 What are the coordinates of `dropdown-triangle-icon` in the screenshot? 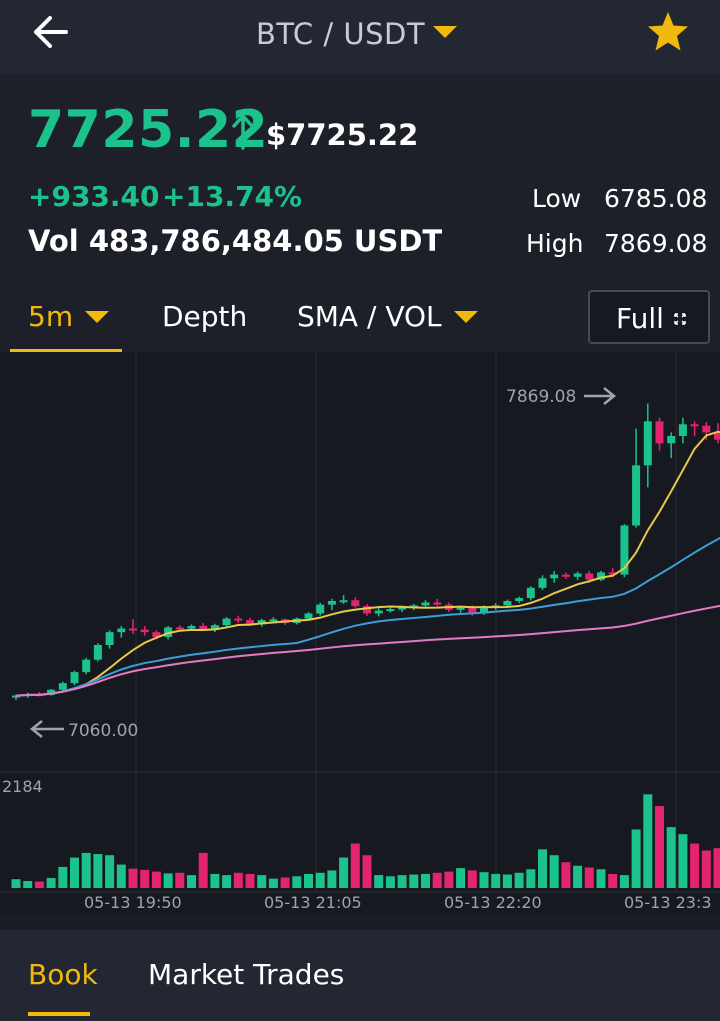 It's located at (445, 32).